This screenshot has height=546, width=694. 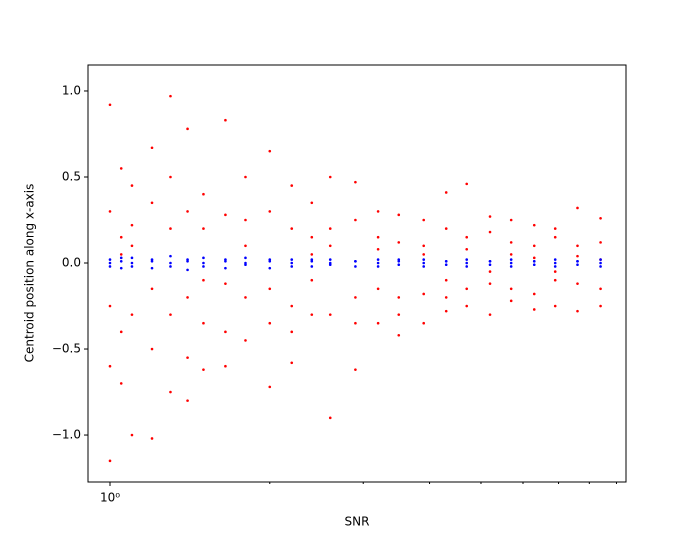 I want to click on y-tick-label: 0.0, so click(x=71, y=263).